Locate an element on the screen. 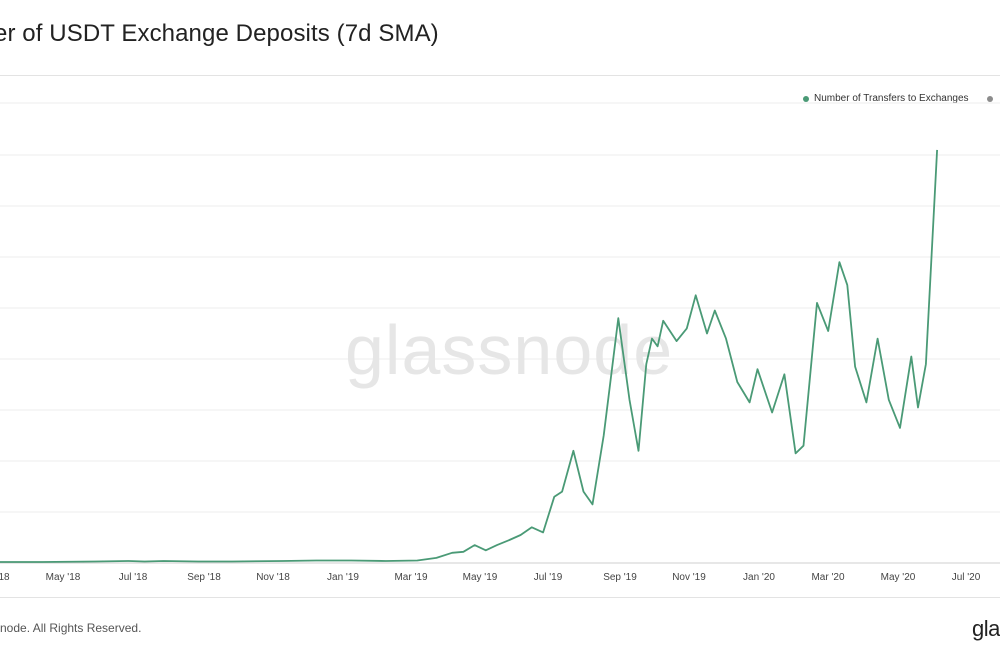 Image resolution: width=1000 pixels, height=660 pixels. x-tick-label: Jan '19 is located at coordinates (343, 577).